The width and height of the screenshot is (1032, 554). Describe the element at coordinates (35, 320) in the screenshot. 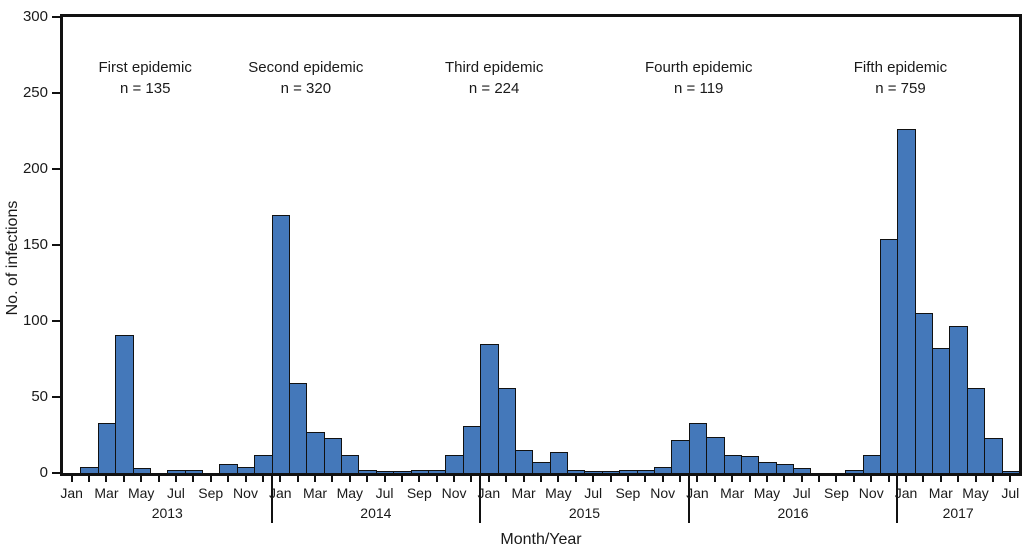

I see `y-tick-label: 100` at that location.